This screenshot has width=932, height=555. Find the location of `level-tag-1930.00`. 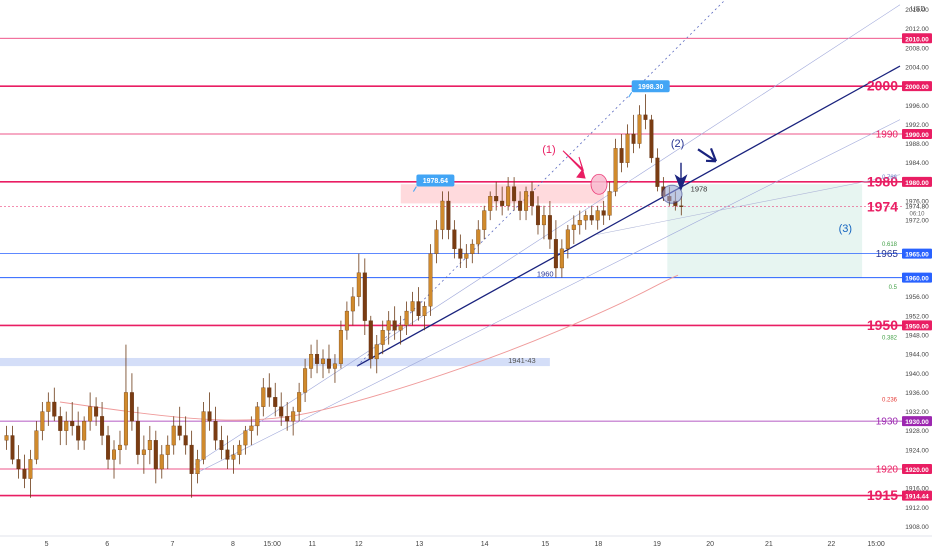

level-tag-1930.00 is located at coordinates (917, 421).